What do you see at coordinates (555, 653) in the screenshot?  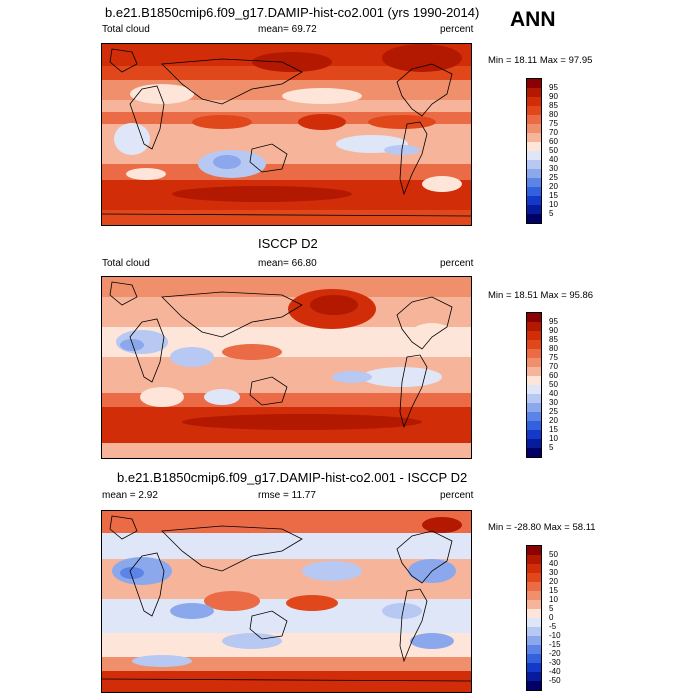 I see `colorbar-tick-label: -20` at bounding box center [555, 653].